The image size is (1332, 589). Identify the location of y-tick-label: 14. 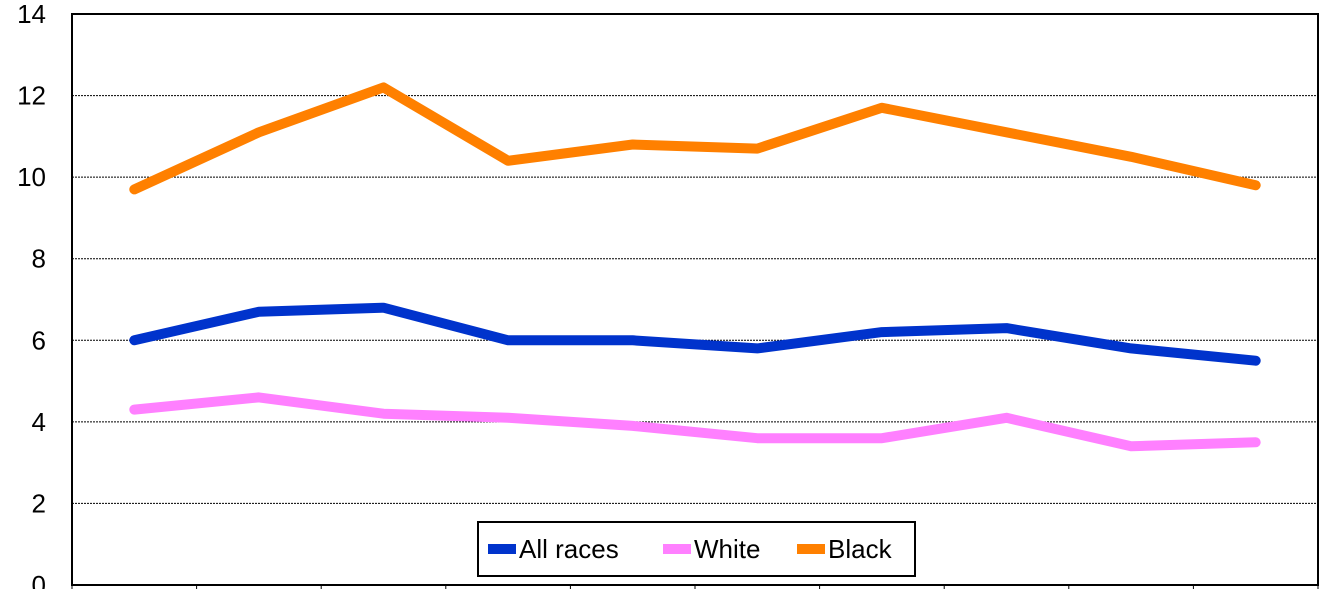
(31, 14).